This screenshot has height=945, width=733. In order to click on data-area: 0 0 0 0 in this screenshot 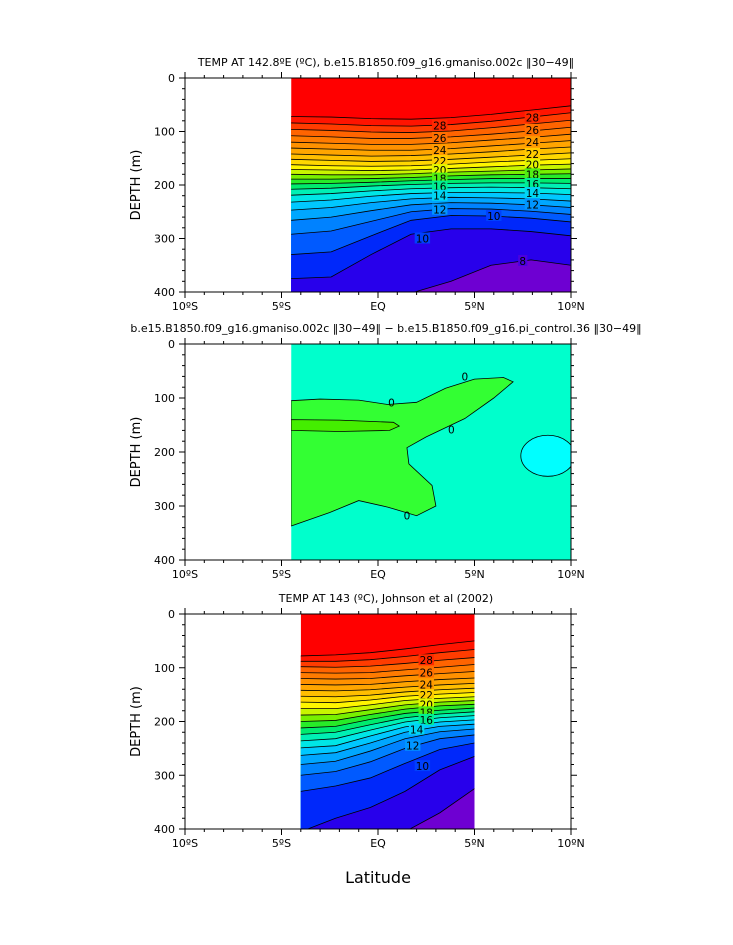, I will do `click(431, 452)`.